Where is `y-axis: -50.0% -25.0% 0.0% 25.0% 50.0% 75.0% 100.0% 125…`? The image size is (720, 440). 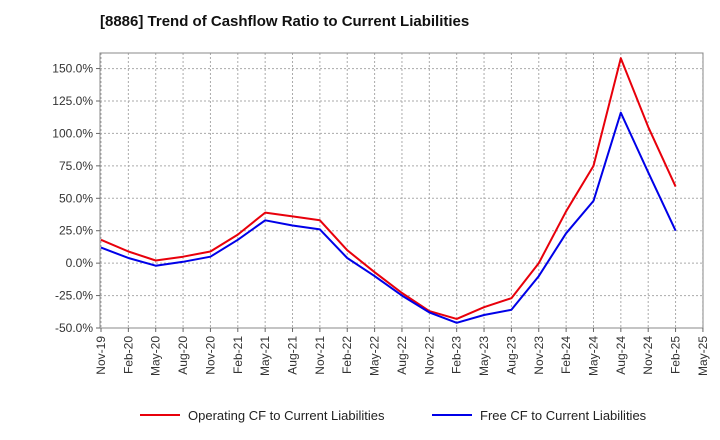 y-axis: -50.0% -25.0% 0.0% 25.0% 50.0% 75.0% 100.0% 125… is located at coordinates (76, 198).